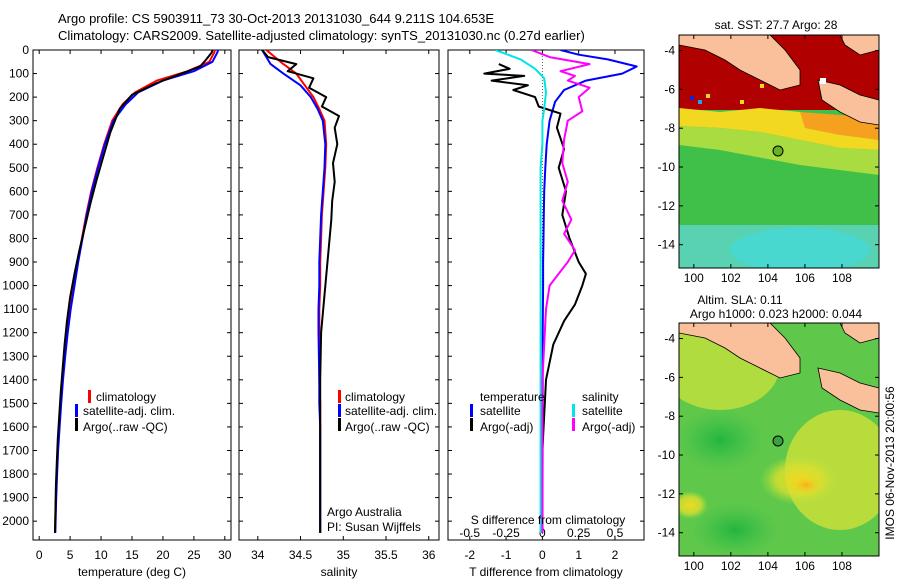 The height and width of the screenshot is (580, 900). I want to click on y-tick-label: 400, so click(19, 144).